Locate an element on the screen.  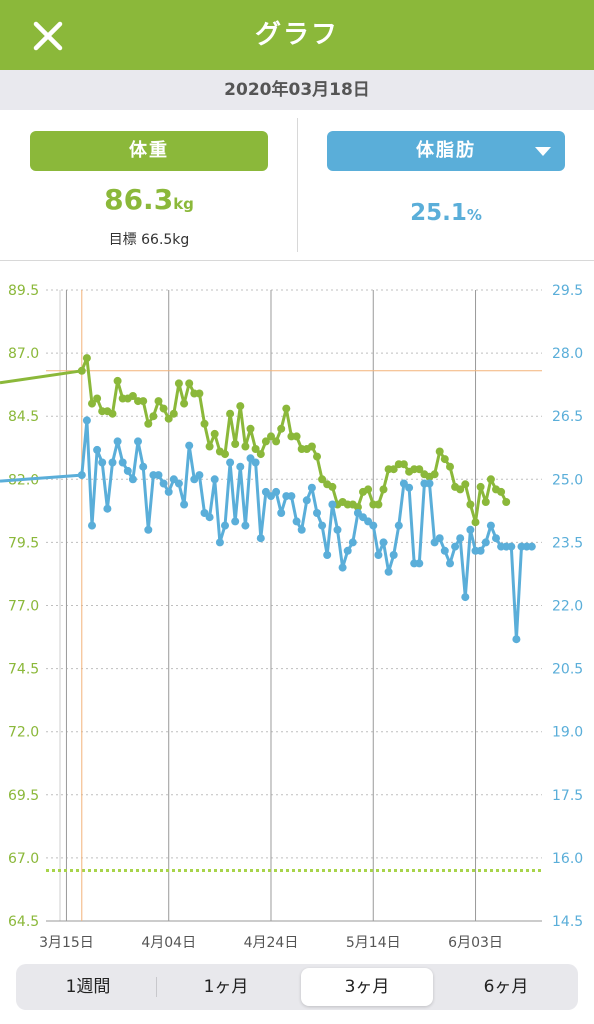
y-left-tick-label: 84.5 is located at coordinates (23, 417).